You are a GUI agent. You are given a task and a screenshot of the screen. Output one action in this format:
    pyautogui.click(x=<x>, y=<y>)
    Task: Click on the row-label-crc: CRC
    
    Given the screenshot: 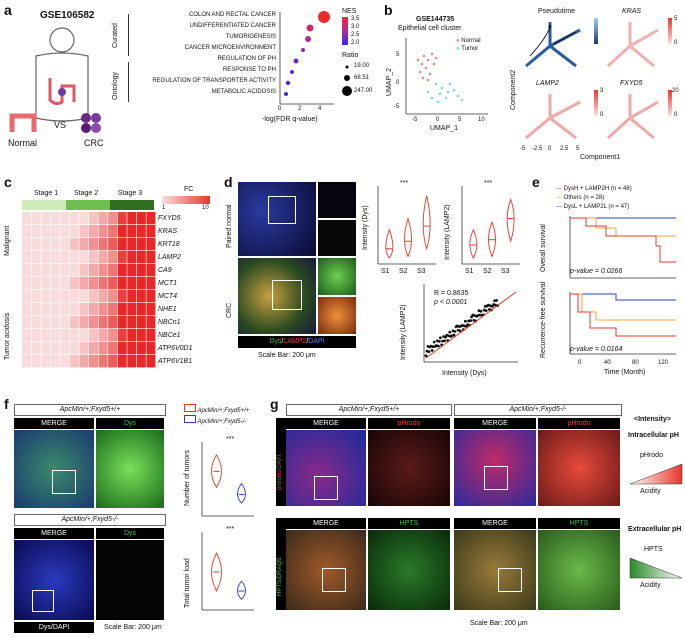 What is the action you would take?
    pyautogui.click(x=229, y=310)
    